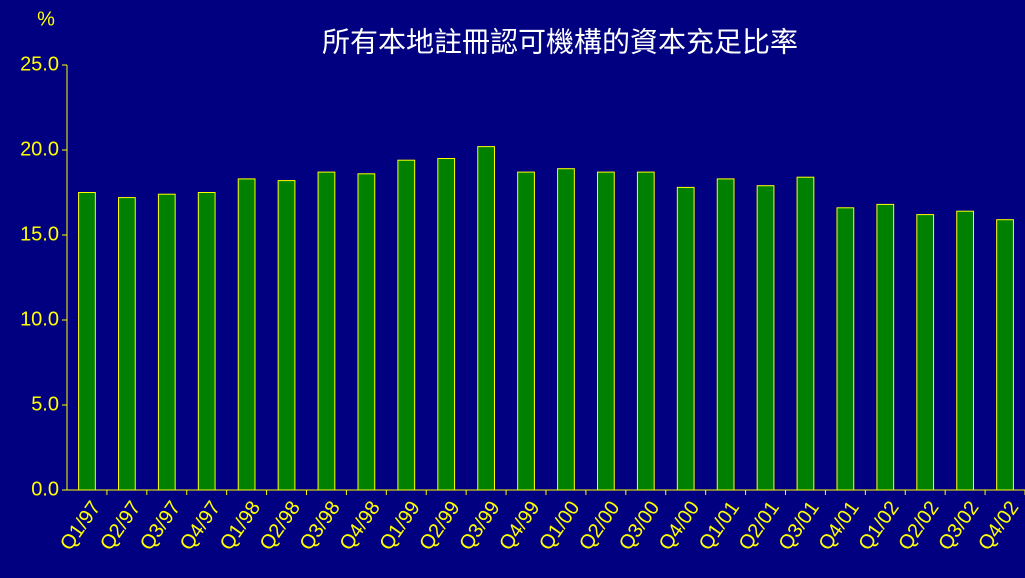  What do you see at coordinates (45, 489) in the screenshot?
I see `y-tick-label: 0.0` at bounding box center [45, 489].